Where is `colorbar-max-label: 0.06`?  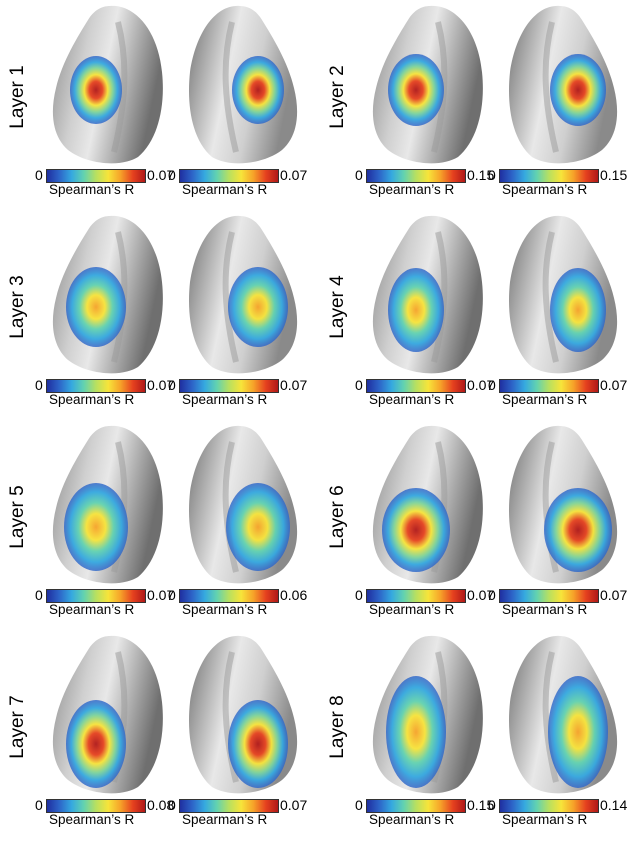
colorbar-max-label: 0.06 is located at coordinates (294, 595).